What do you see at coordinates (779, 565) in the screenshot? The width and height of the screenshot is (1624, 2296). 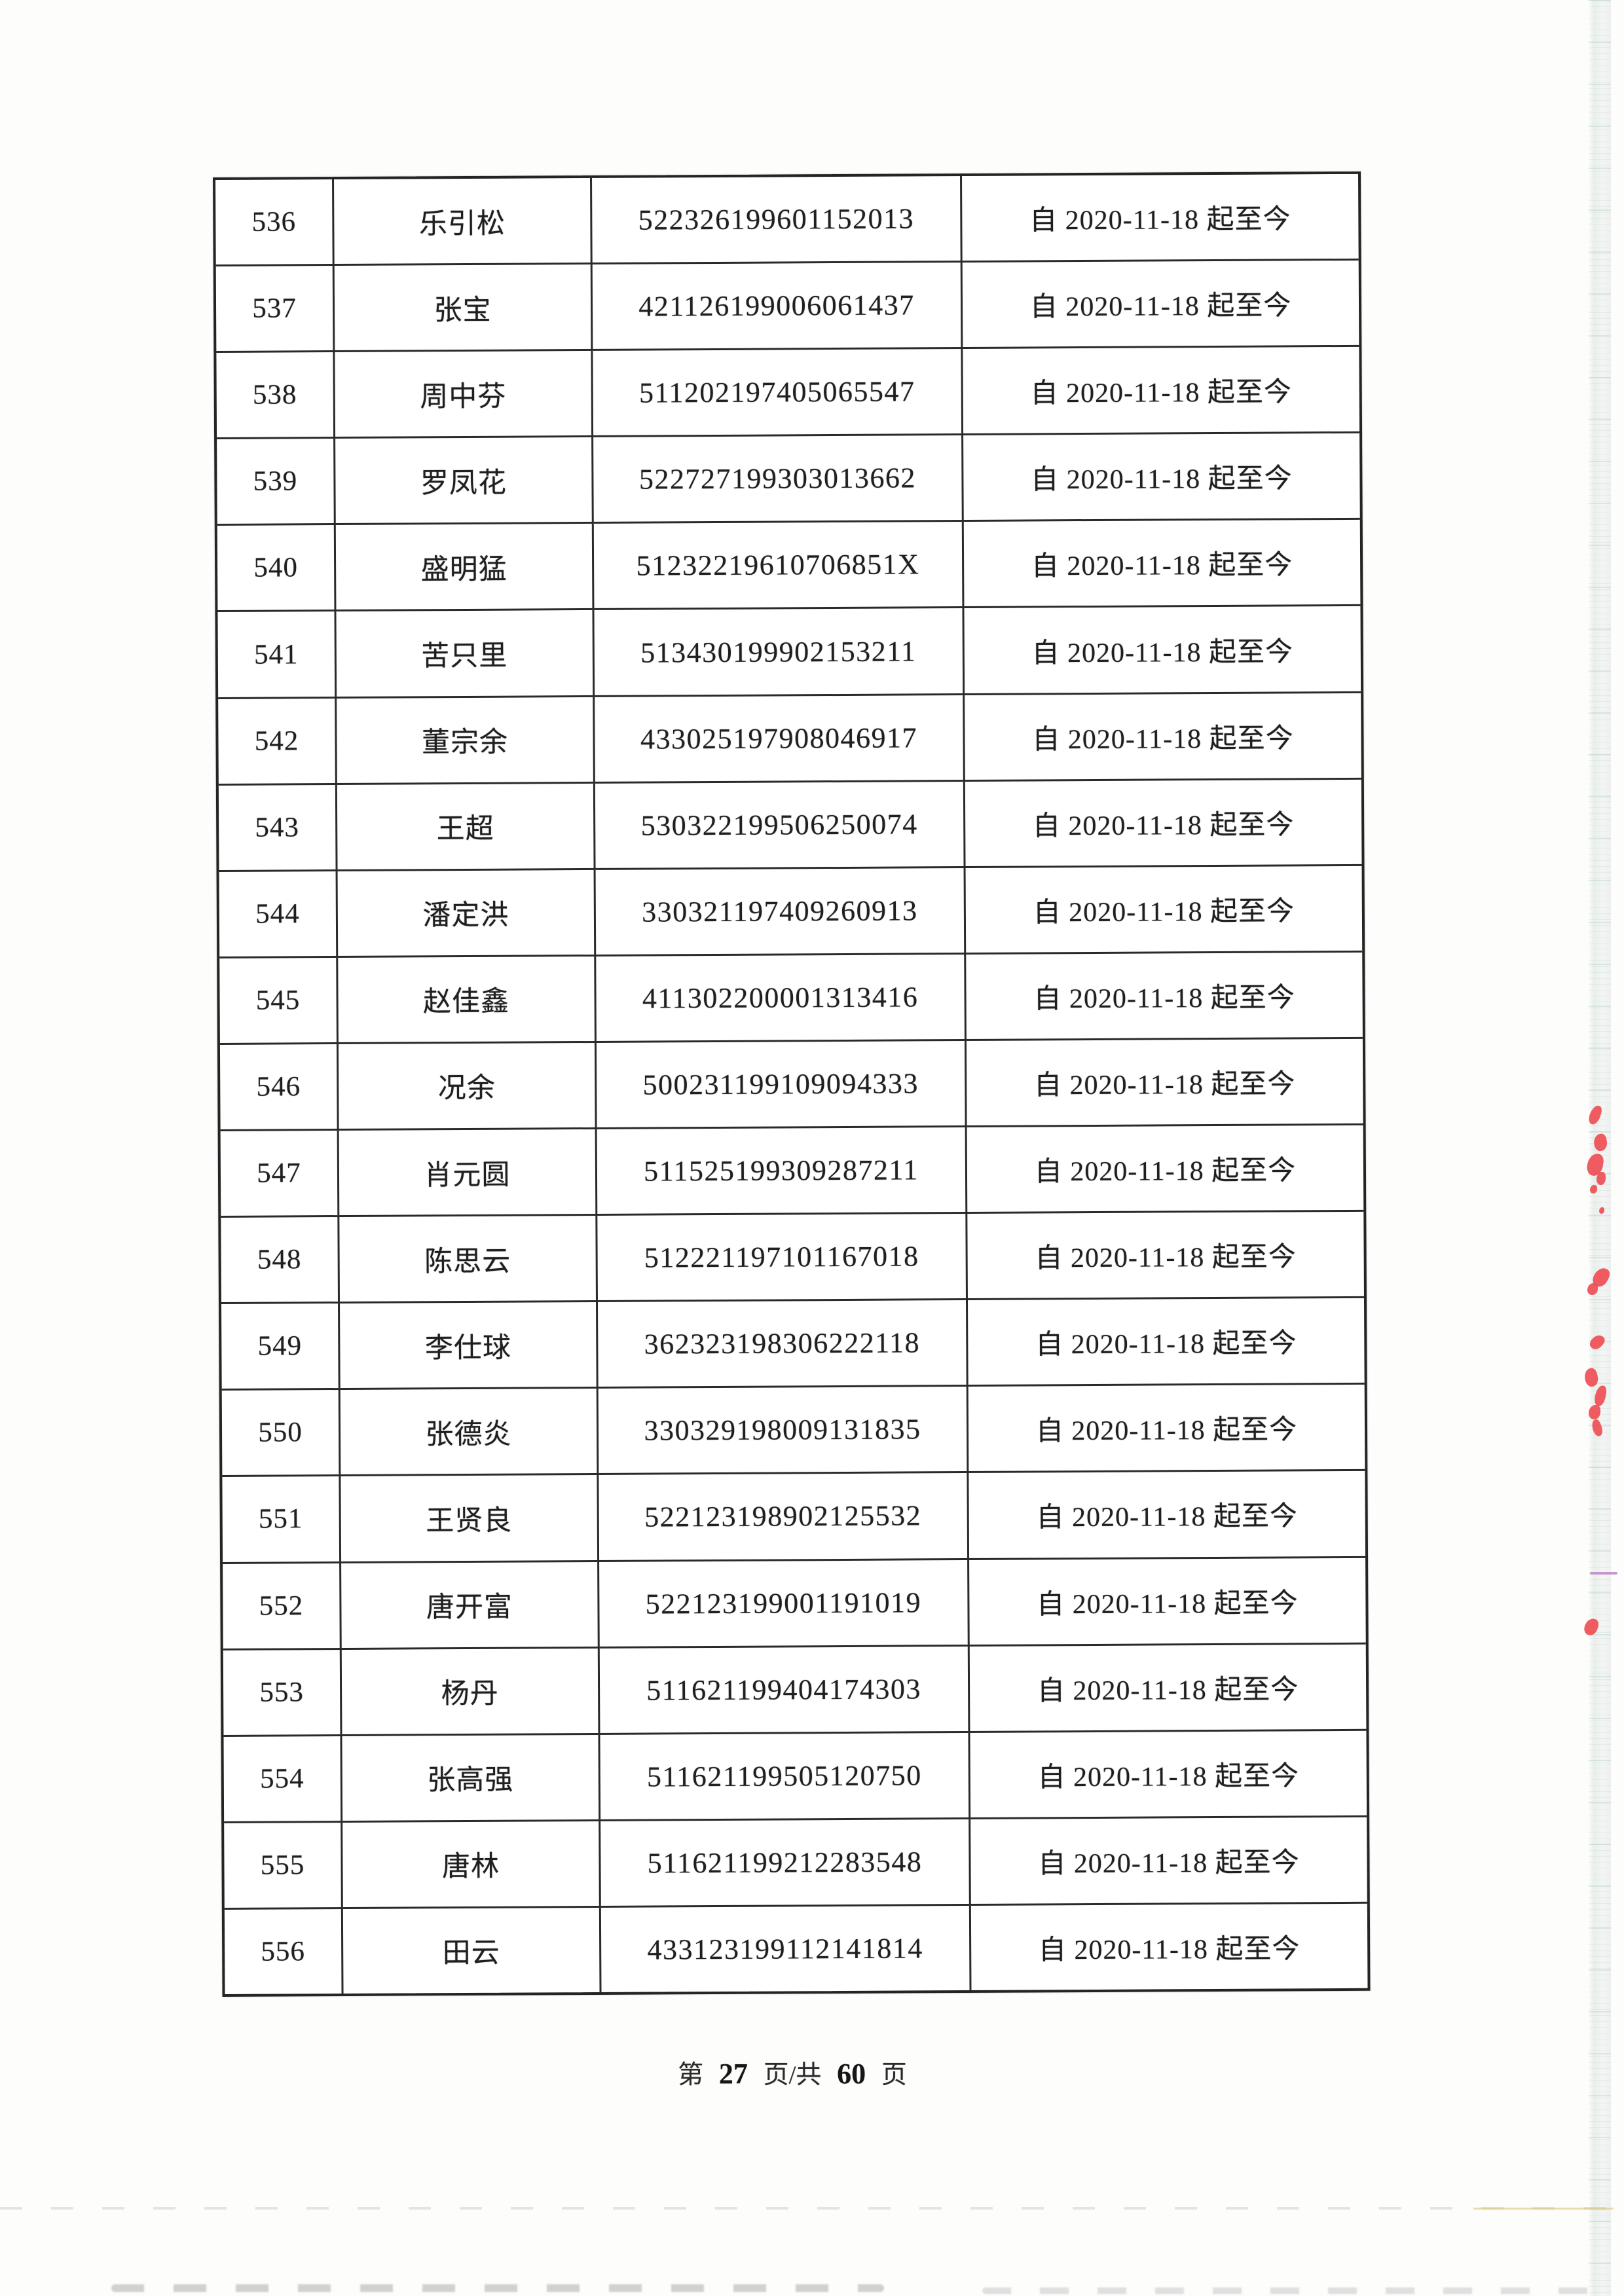 I see `id-number-cell: 51232219610706851X` at bounding box center [779, 565].